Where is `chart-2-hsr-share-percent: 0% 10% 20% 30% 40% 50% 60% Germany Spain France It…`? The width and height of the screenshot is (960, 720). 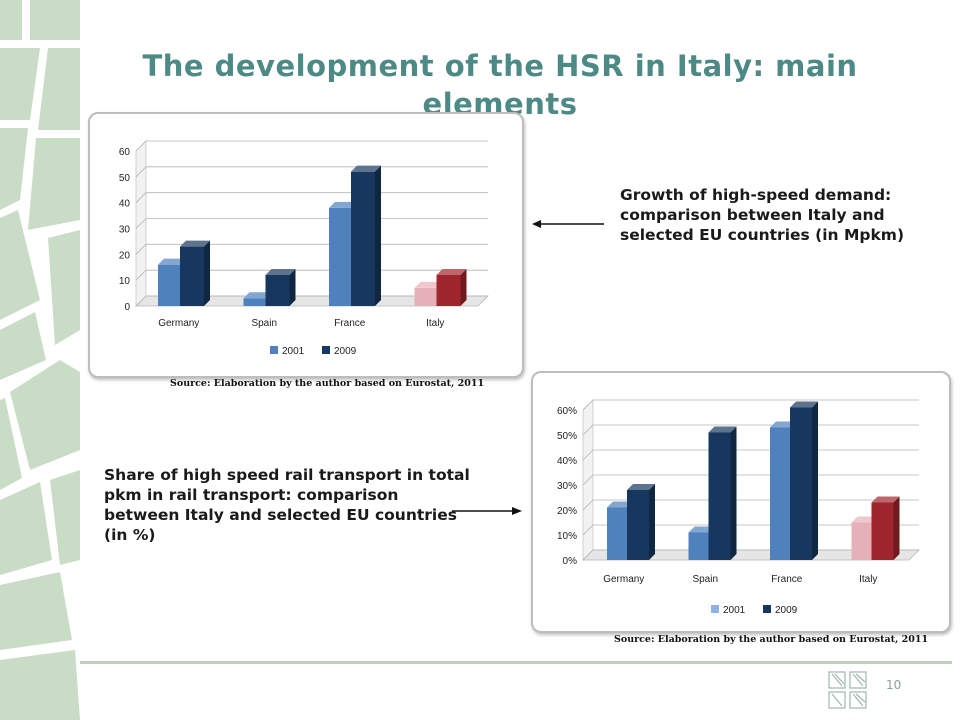 chart-2-hsr-share-percent: 0% 10% 20% 30% 40% 50% 60% Germany Spain France It… is located at coordinates (738, 507).